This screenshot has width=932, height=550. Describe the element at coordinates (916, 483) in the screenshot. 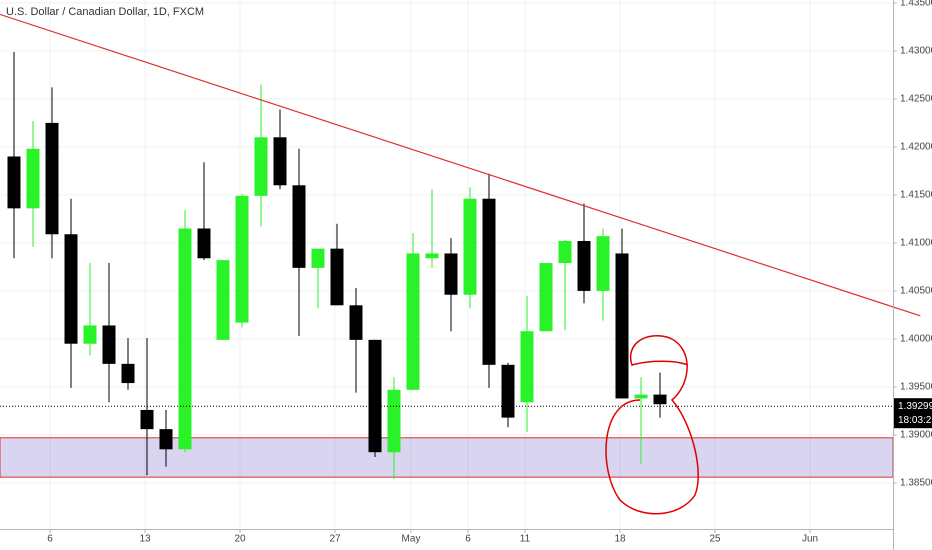

I see `y-tick-label: 1.38500` at that location.